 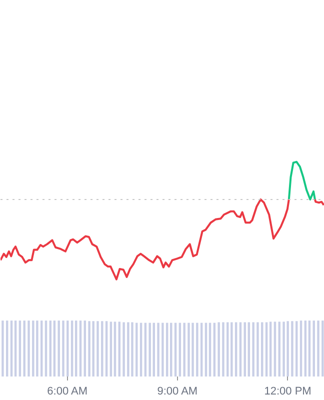 What do you see at coordinates (288, 392) in the screenshot?
I see `x-tick-label: 12:00 PM` at bounding box center [288, 392].